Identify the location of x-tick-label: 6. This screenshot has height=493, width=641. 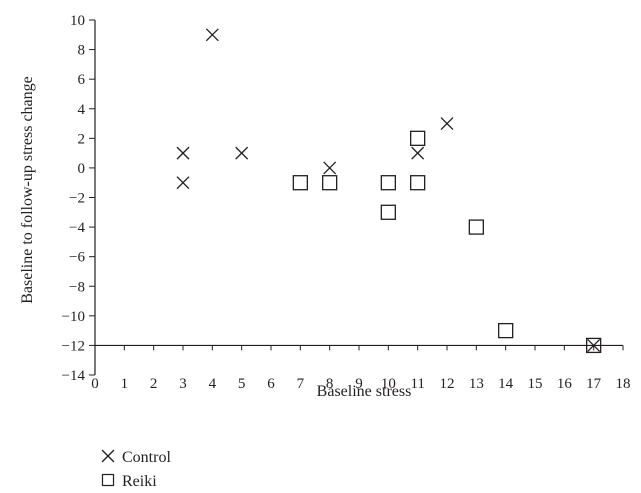
(271, 384).